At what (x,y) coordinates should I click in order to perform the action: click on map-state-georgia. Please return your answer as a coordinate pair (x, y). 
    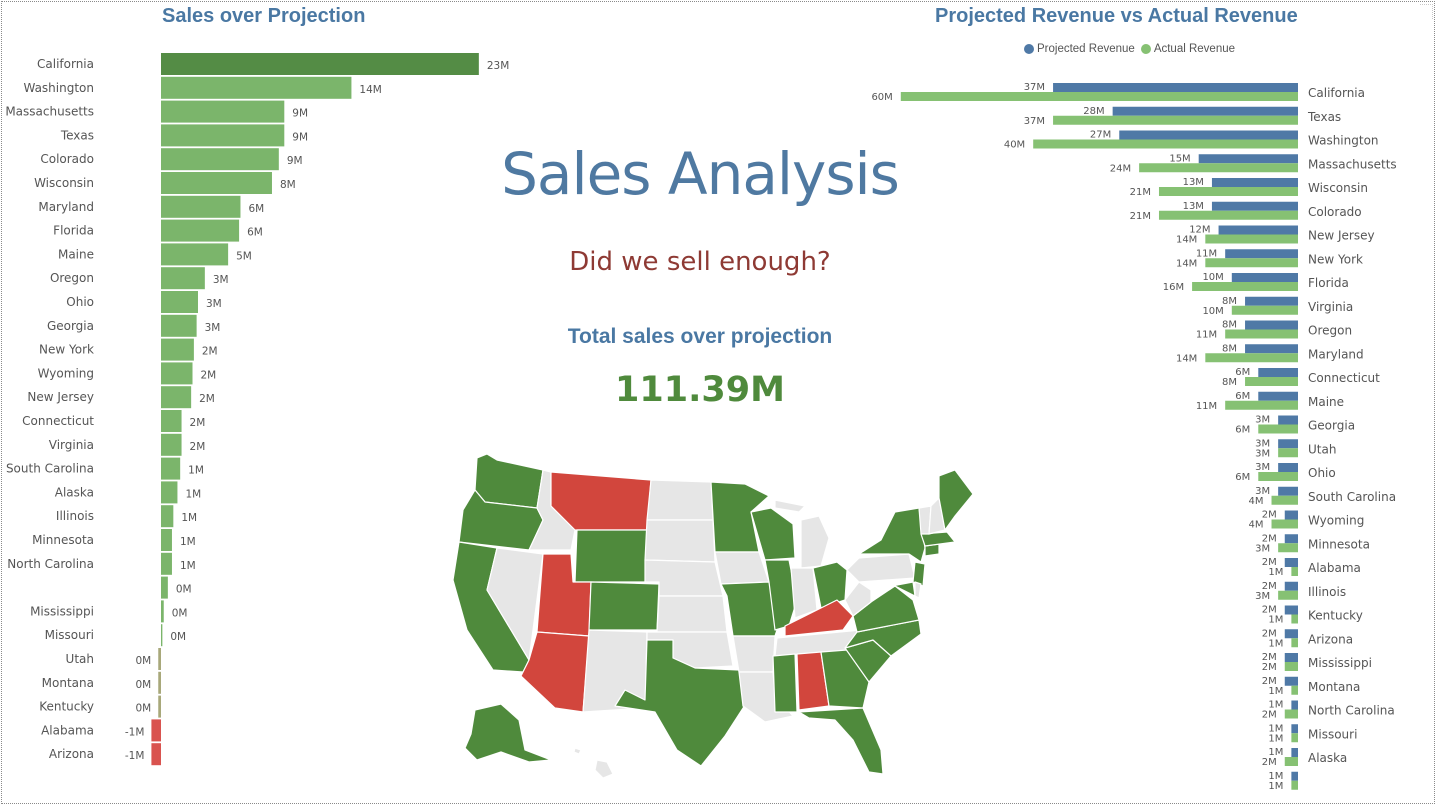
    Looking at the image, I should click on (845, 679).